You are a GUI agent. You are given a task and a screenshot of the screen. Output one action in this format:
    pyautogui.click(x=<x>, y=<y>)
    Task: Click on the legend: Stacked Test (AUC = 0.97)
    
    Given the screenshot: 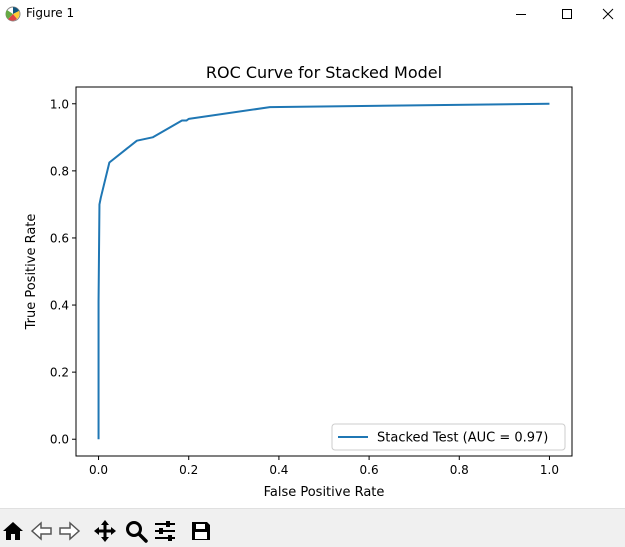 What is the action you would take?
    pyautogui.click(x=448, y=437)
    